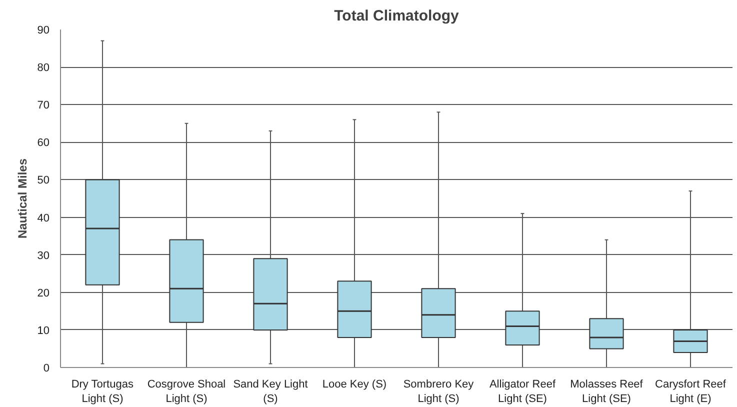 The image size is (737, 407). Describe the element at coordinates (22, 198) in the screenshot. I see `y-axis-title: Nautical Miles` at that location.